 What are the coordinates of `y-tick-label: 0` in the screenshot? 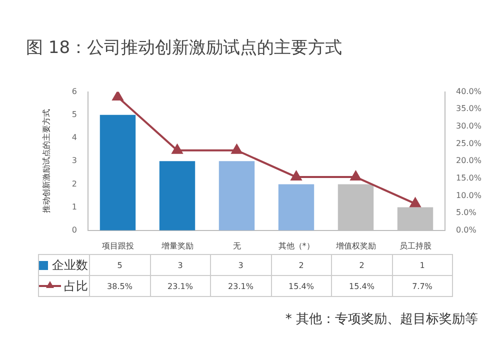 It's located at (74, 229).